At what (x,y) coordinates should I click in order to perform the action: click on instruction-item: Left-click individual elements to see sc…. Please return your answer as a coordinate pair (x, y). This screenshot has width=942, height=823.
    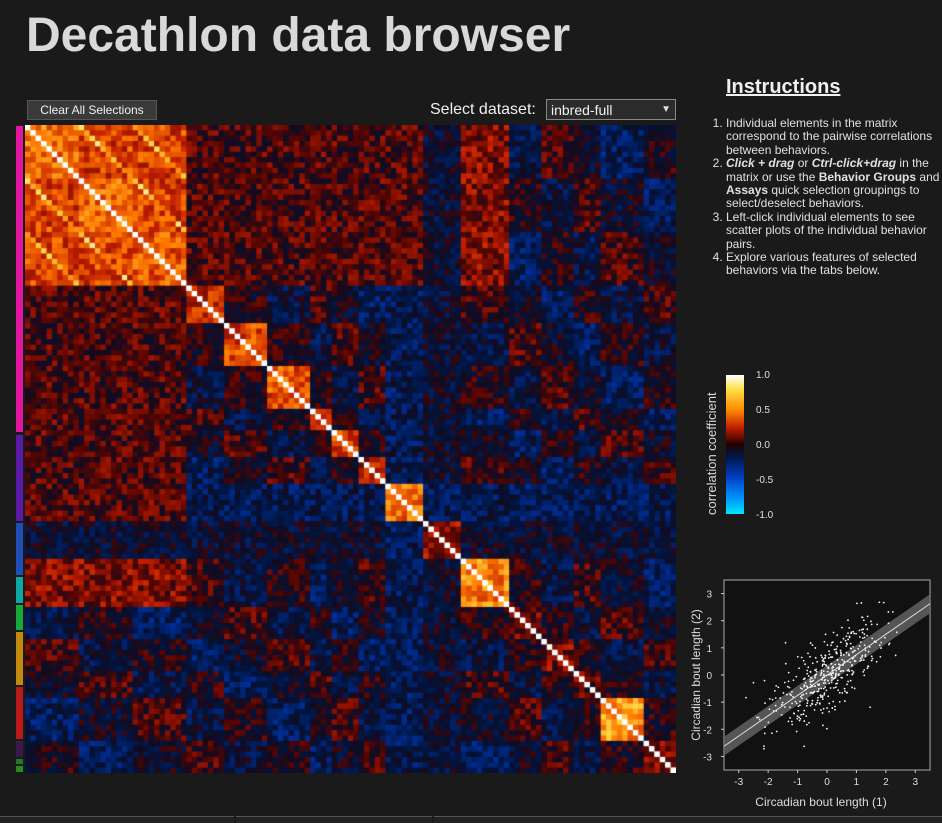
    Looking at the image, I should click on (834, 230).